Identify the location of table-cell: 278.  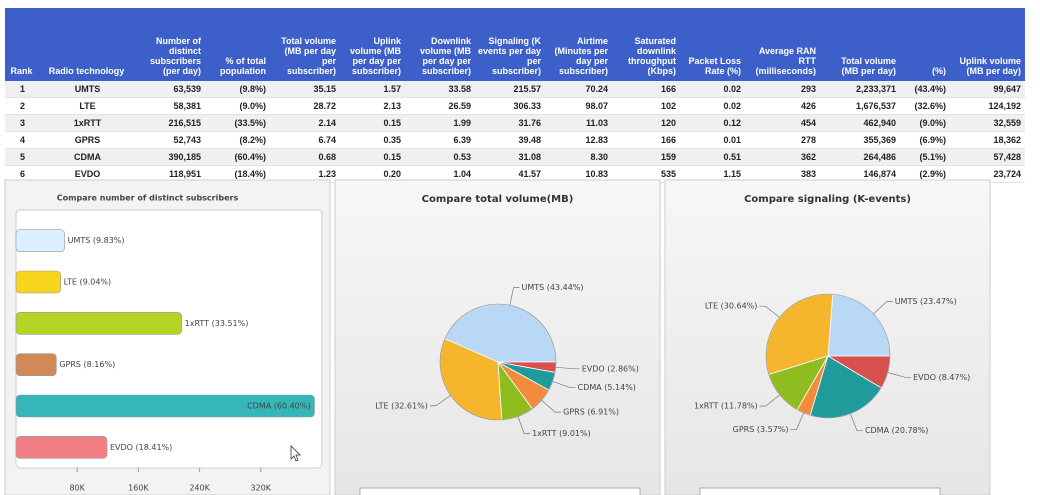
(782, 140).